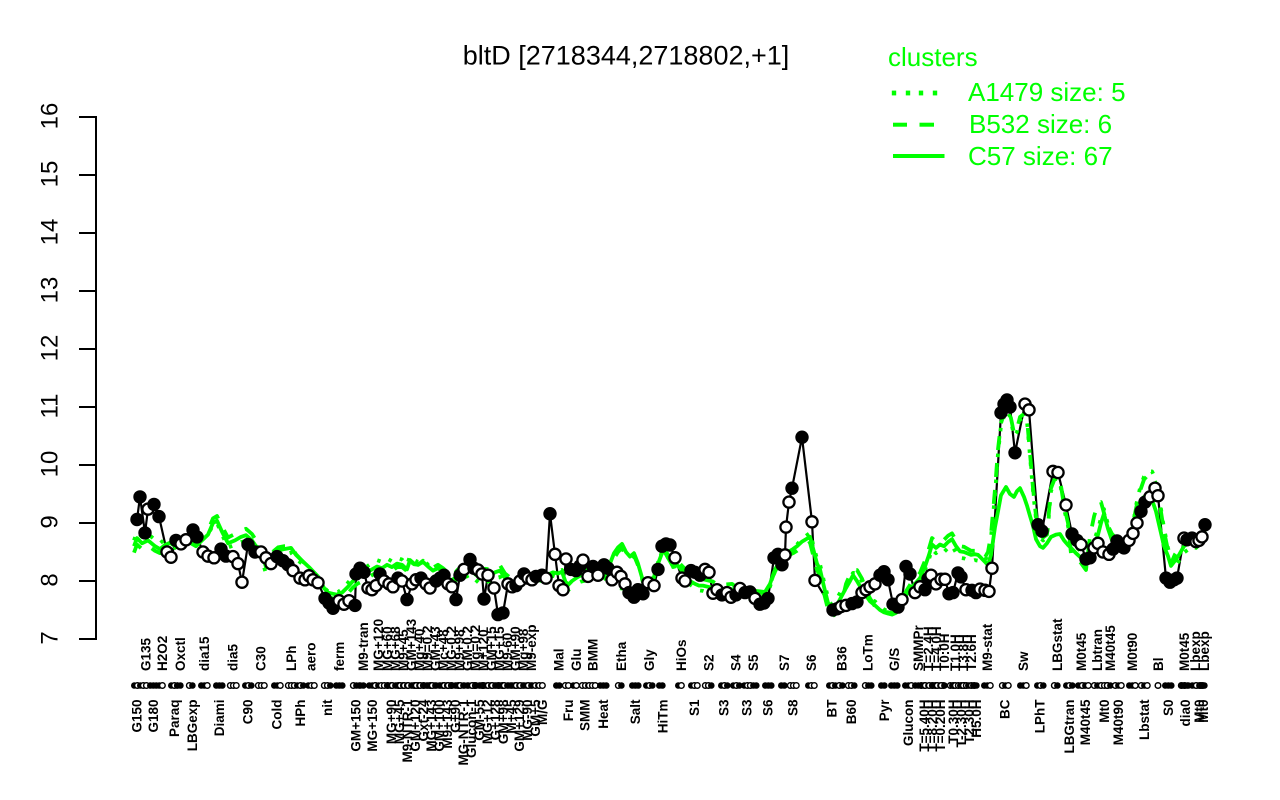 This screenshot has height=800, width=1280. What do you see at coordinates (260, 658) in the screenshot?
I see `svg-text: C30` at bounding box center [260, 658].